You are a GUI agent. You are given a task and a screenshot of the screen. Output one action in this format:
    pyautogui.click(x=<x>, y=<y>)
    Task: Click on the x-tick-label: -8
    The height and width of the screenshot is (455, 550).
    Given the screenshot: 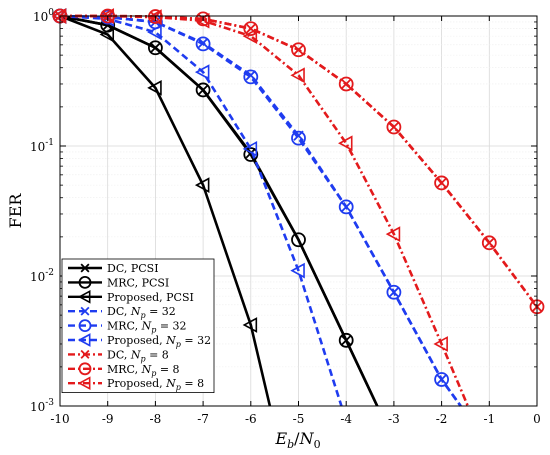 What is the action you would take?
    pyautogui.click(x=156, y=419)
    